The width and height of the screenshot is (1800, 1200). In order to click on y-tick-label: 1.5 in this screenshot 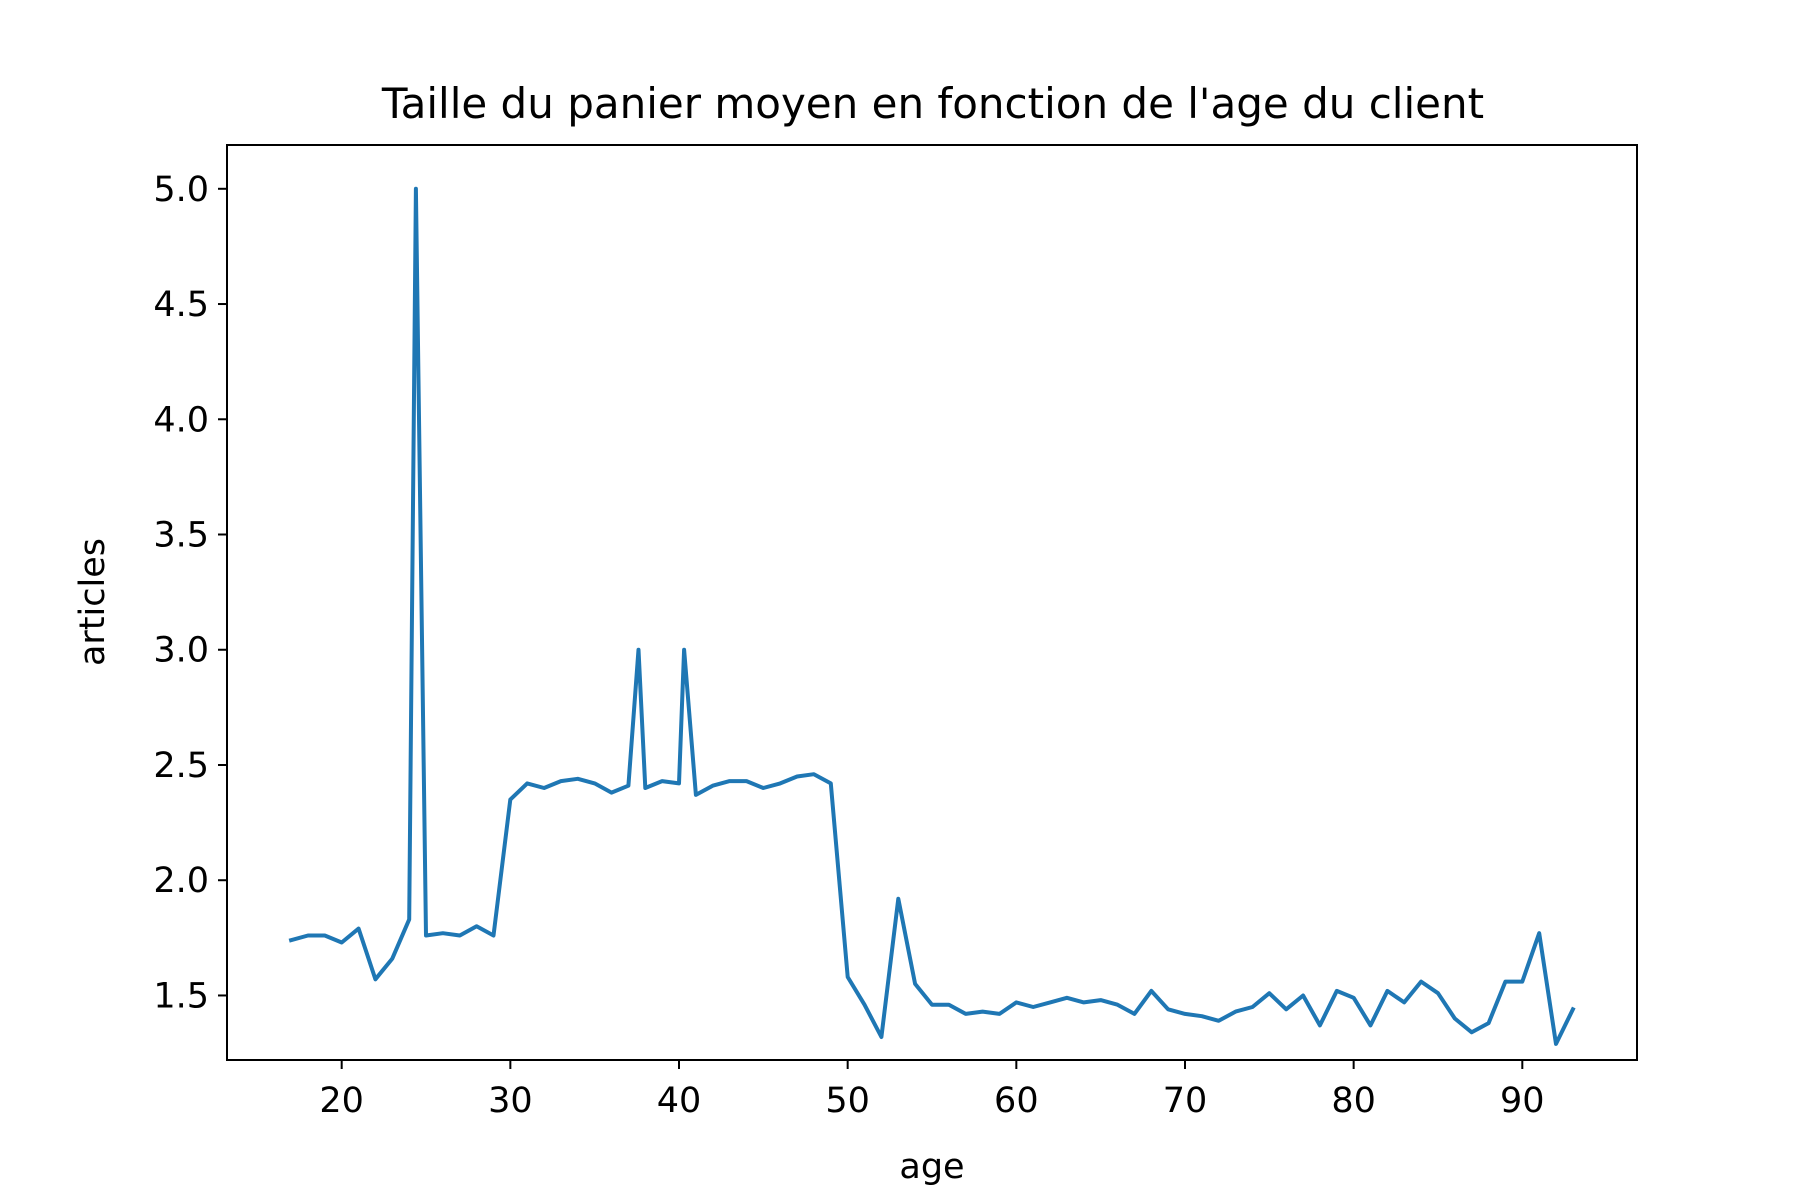, I will do `click(181, 996)`.